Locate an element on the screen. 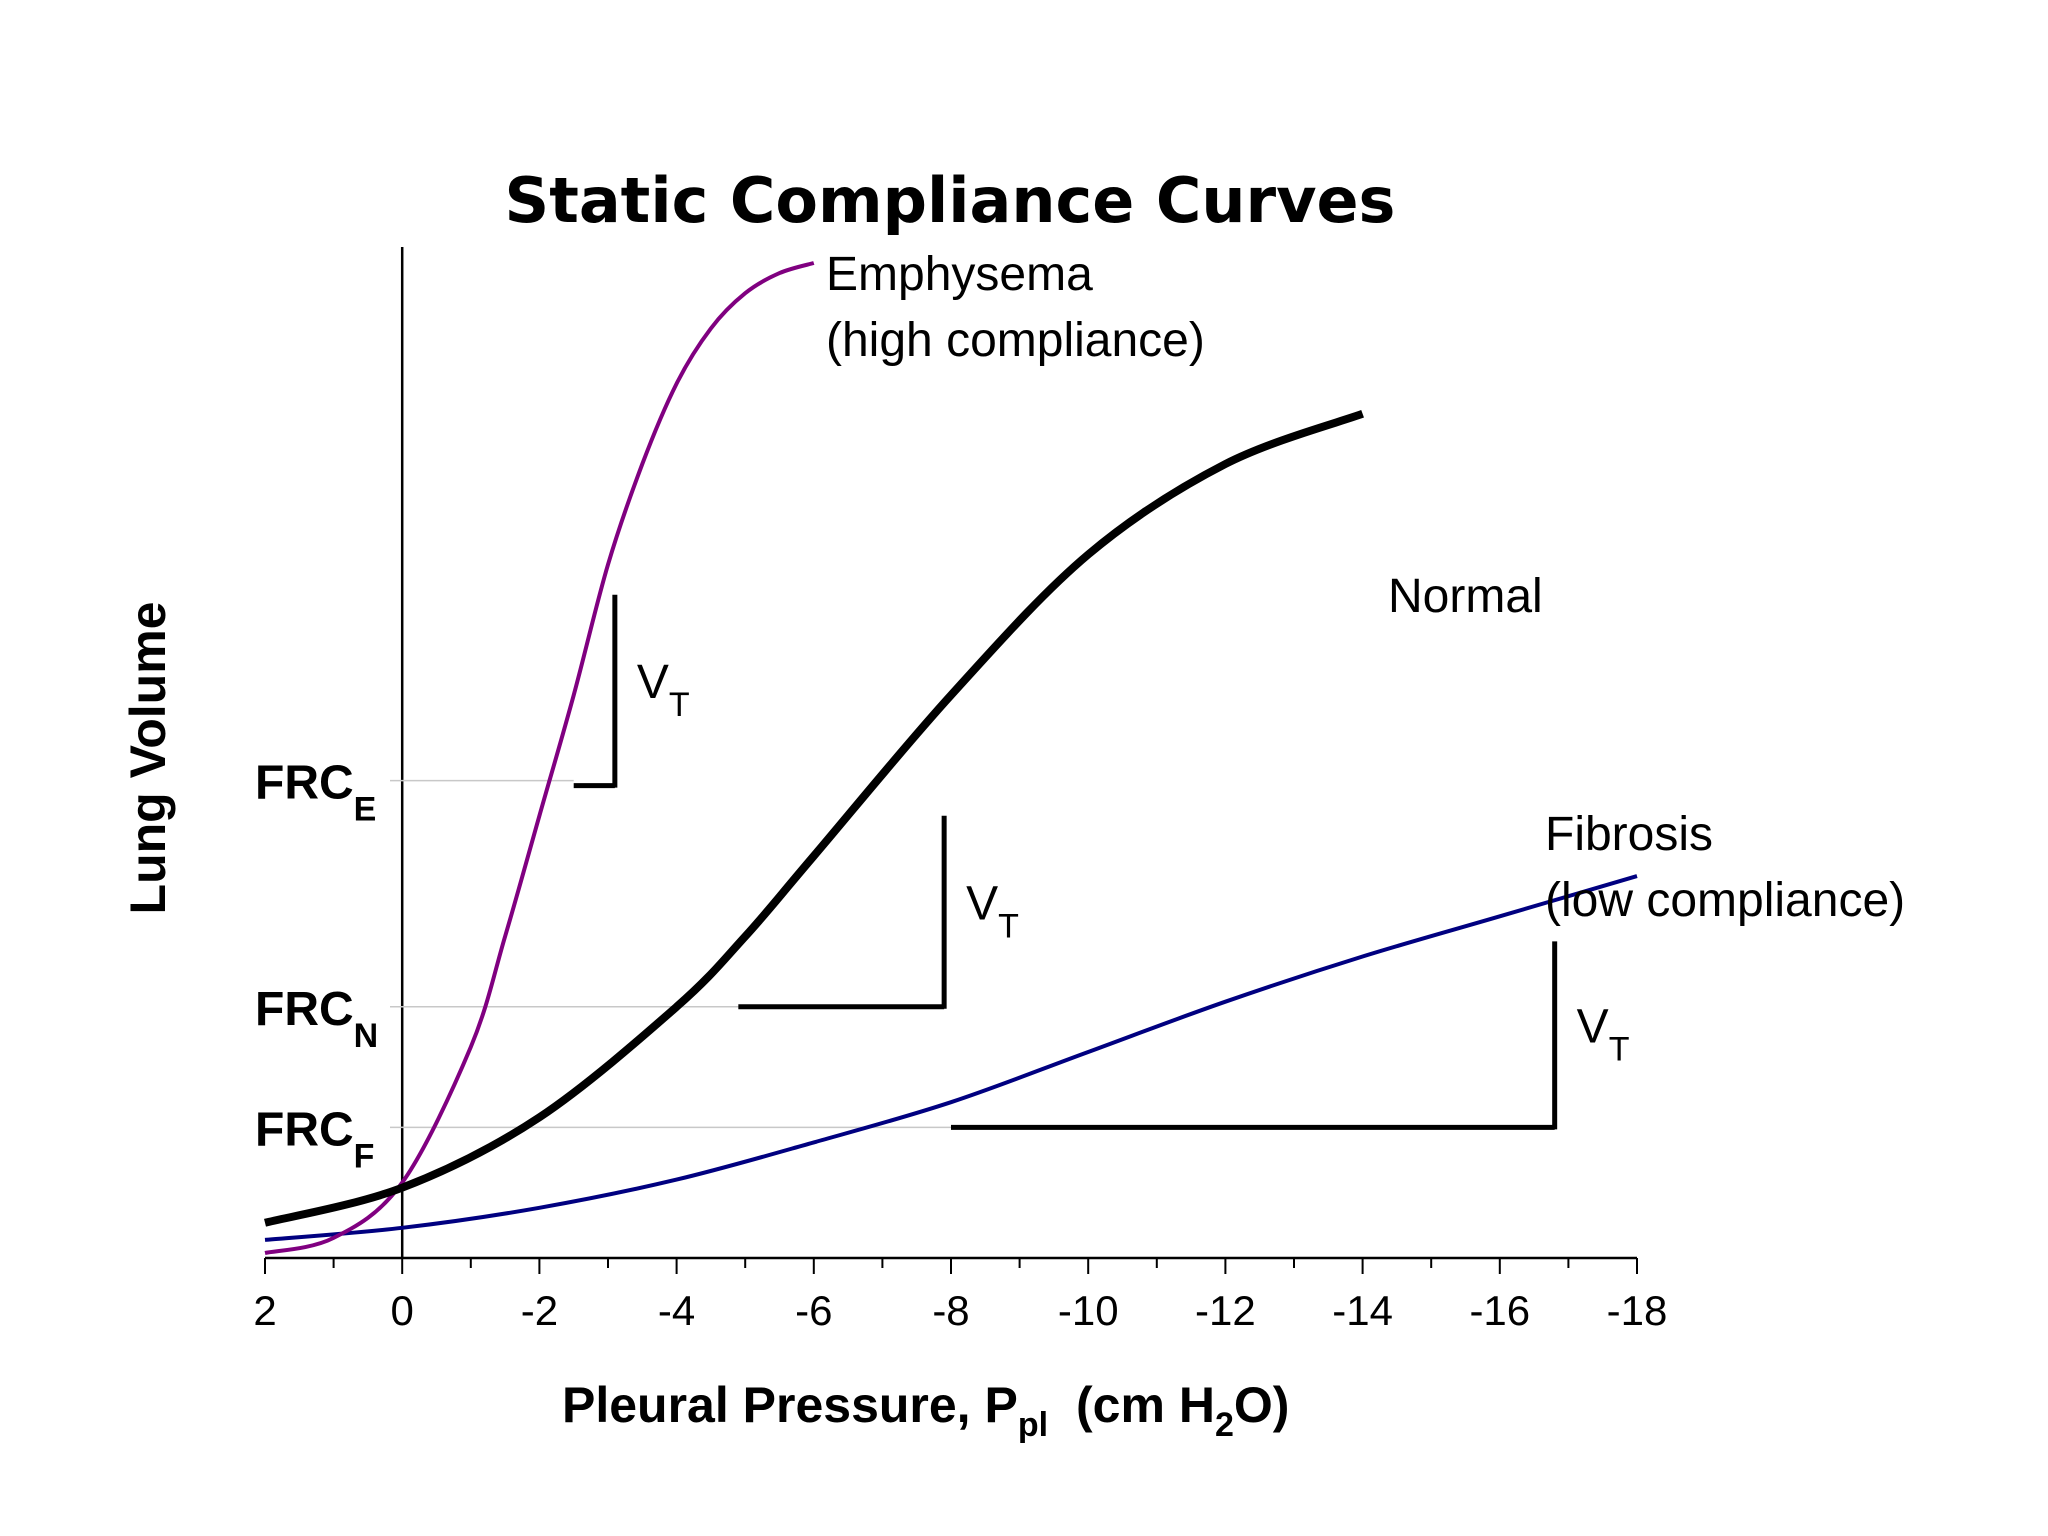  x-axis-label-main: Pleural Pressure, P is located at coordinates (790, 1405).